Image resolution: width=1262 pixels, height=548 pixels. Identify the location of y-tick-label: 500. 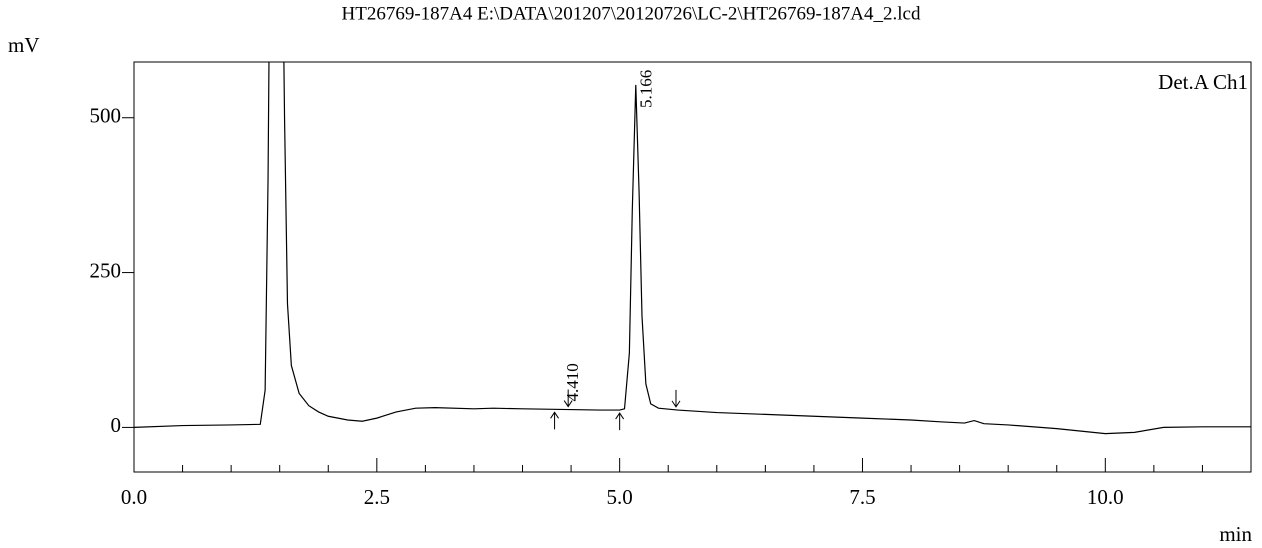
(106, 116).